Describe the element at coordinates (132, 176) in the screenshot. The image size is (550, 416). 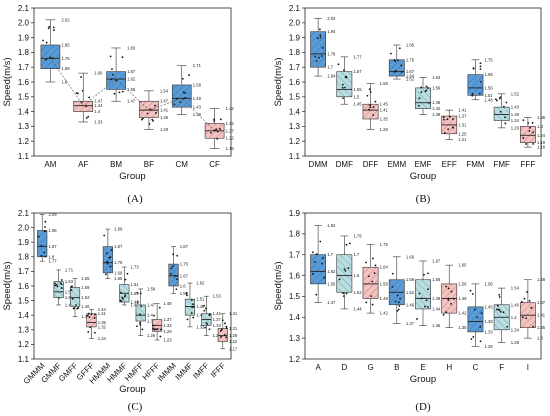
I see `x-axis-title: Group` at that location.